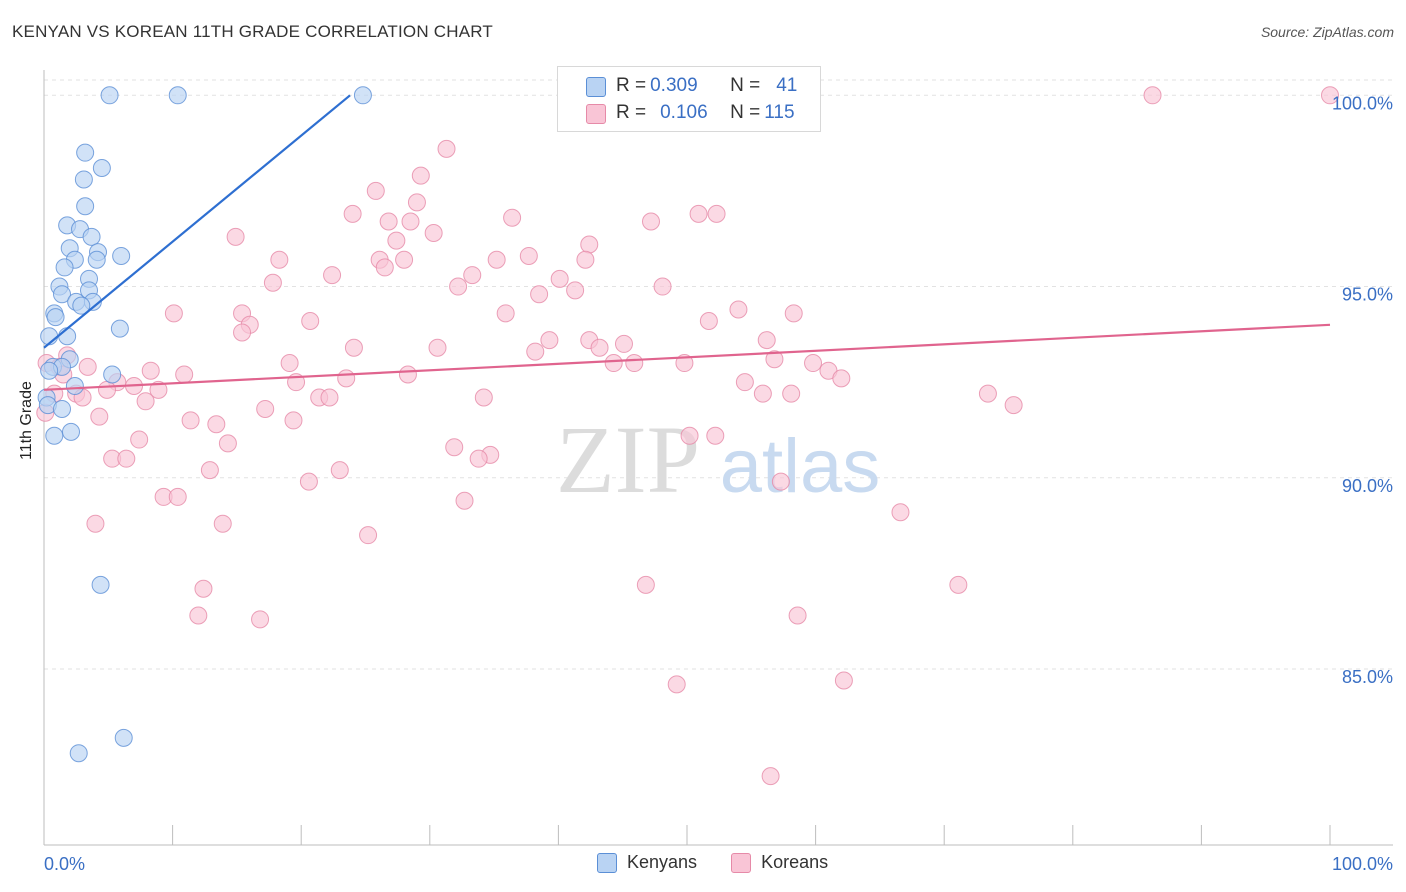 This screenshot has width=1406, height=892. I want to click on source-label: Source: ZipAtlas.com, so click(1327, 32).